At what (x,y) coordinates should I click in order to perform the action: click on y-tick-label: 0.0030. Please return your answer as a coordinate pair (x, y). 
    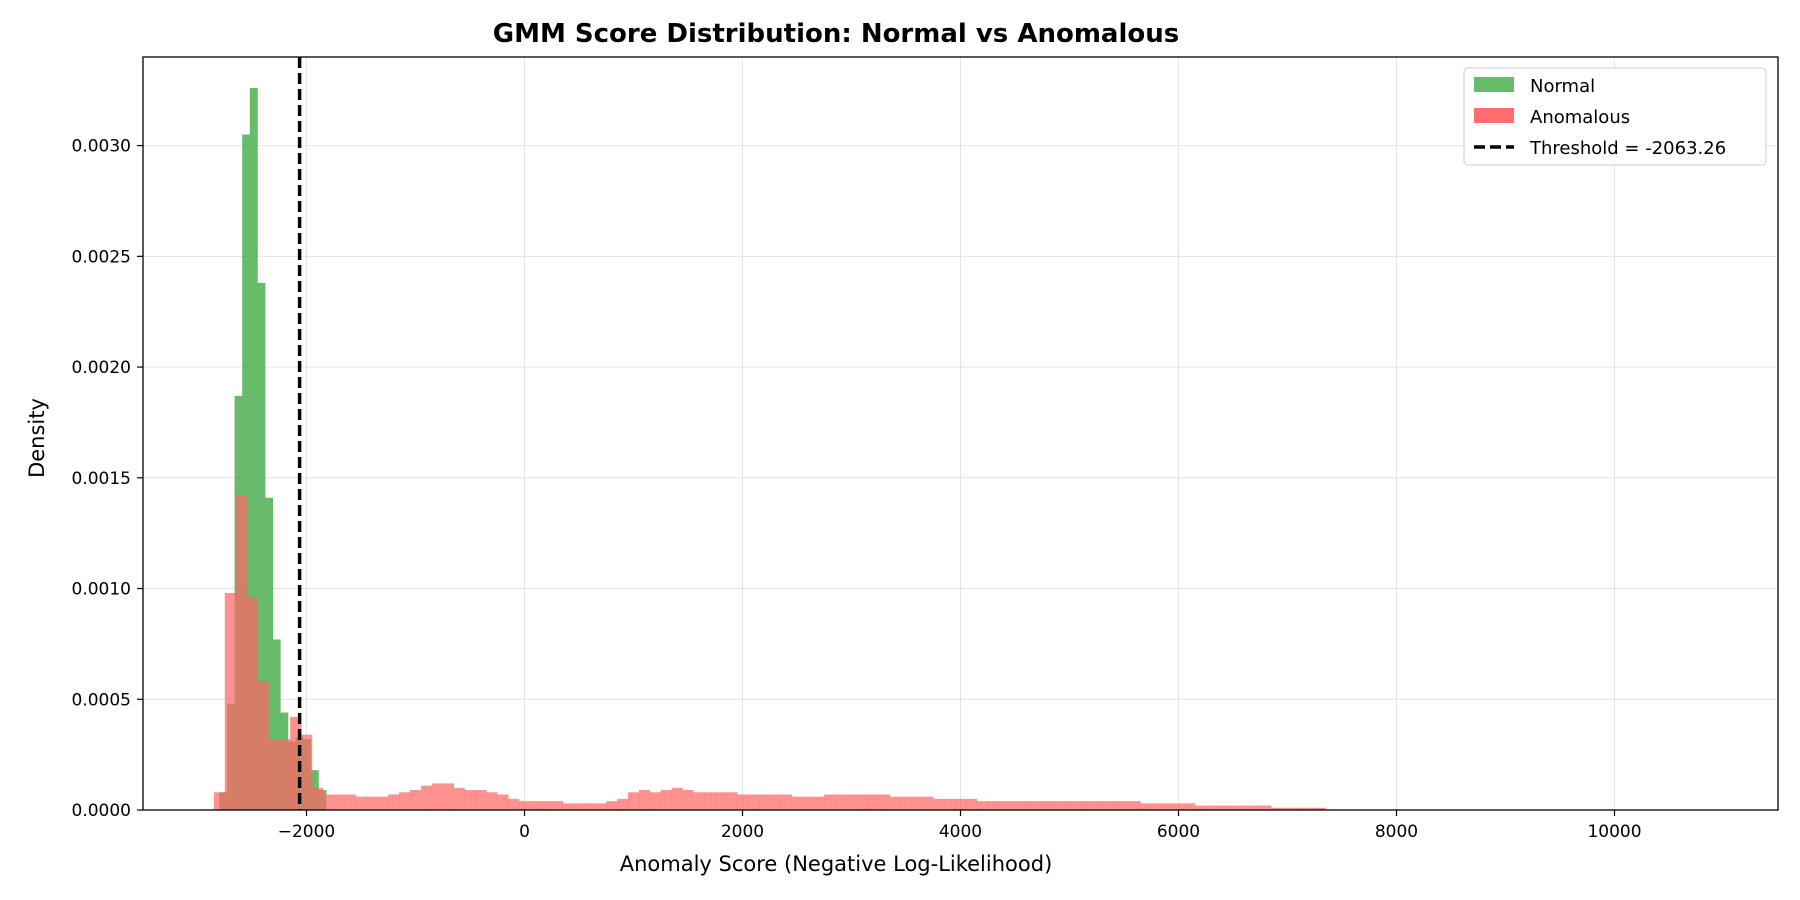
    Looking at the image, I should click on (101, 147).